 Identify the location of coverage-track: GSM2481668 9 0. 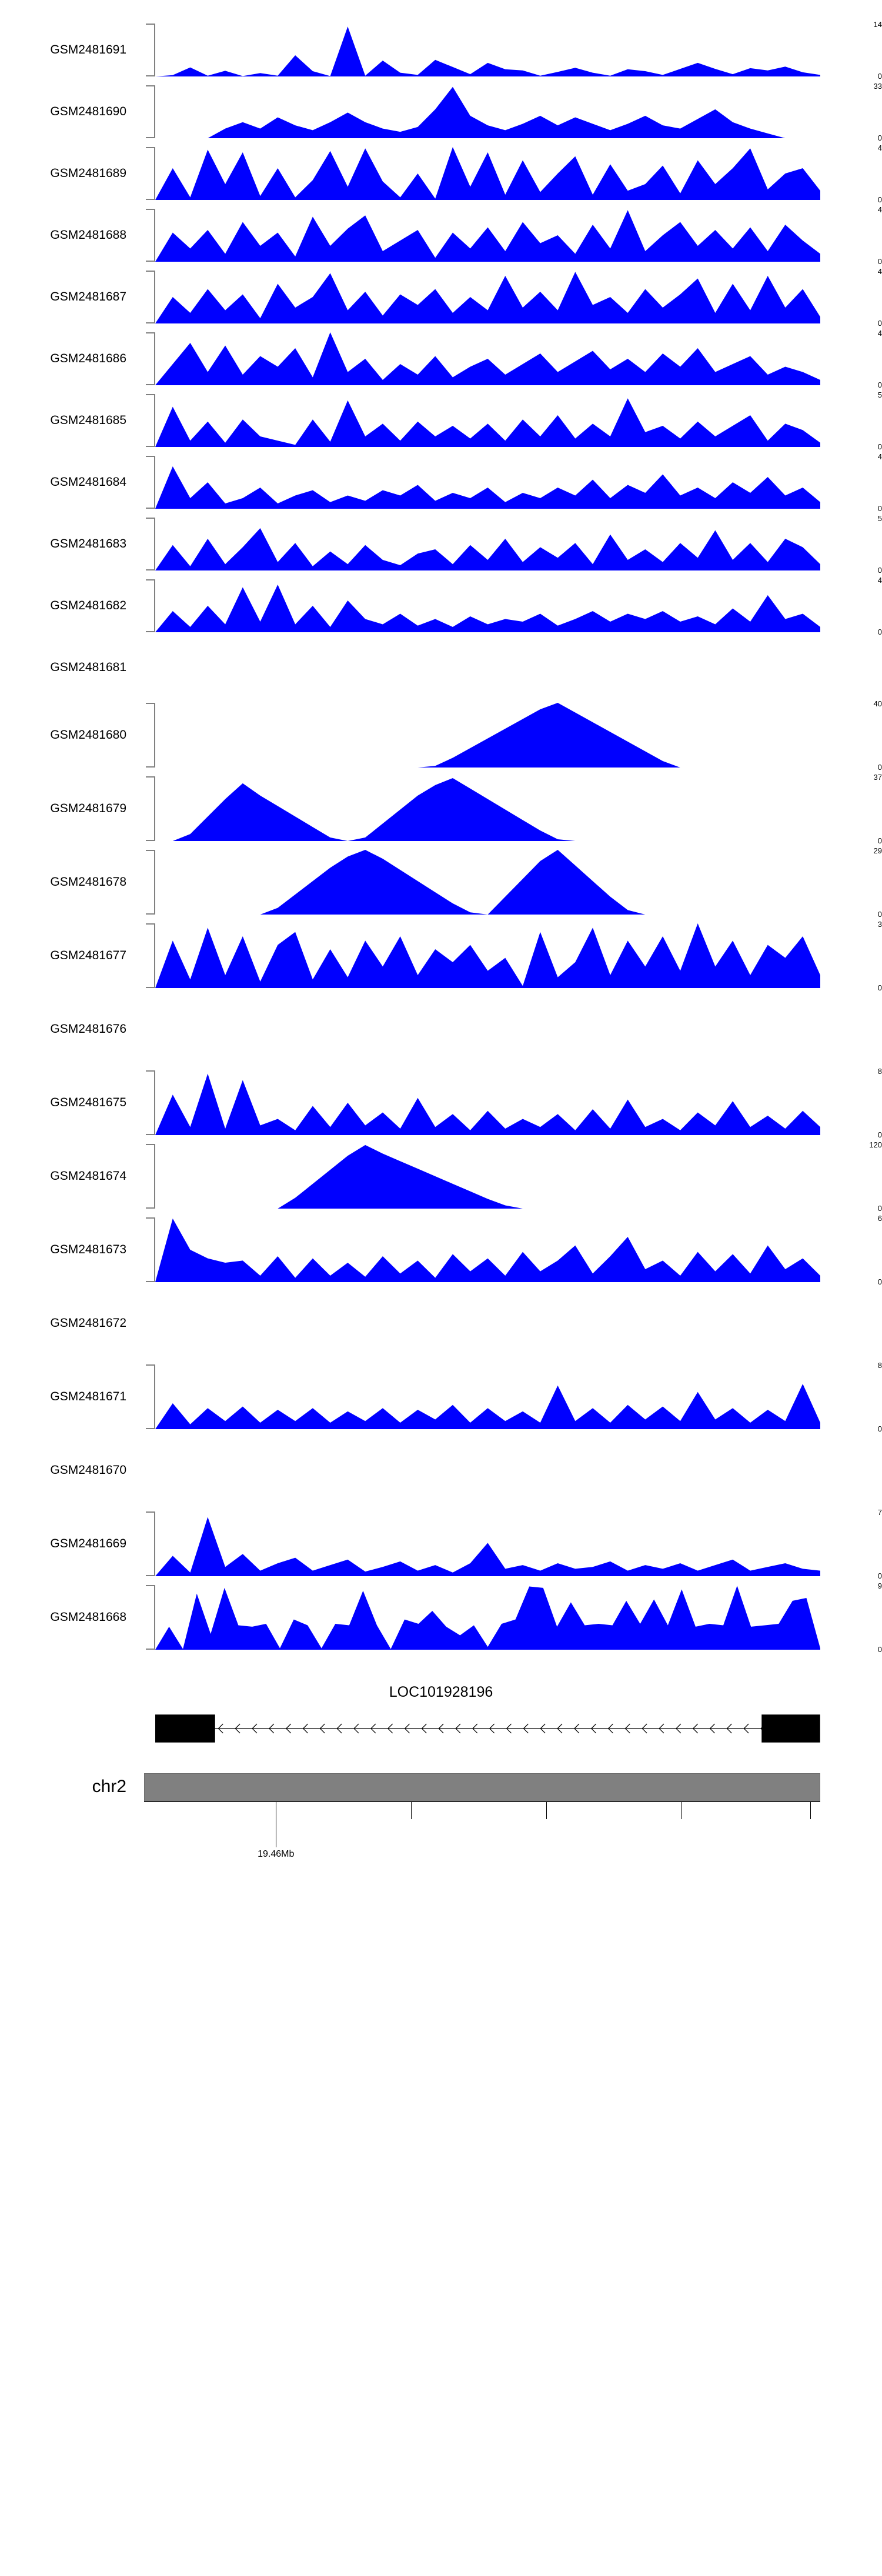
(441, 1617).